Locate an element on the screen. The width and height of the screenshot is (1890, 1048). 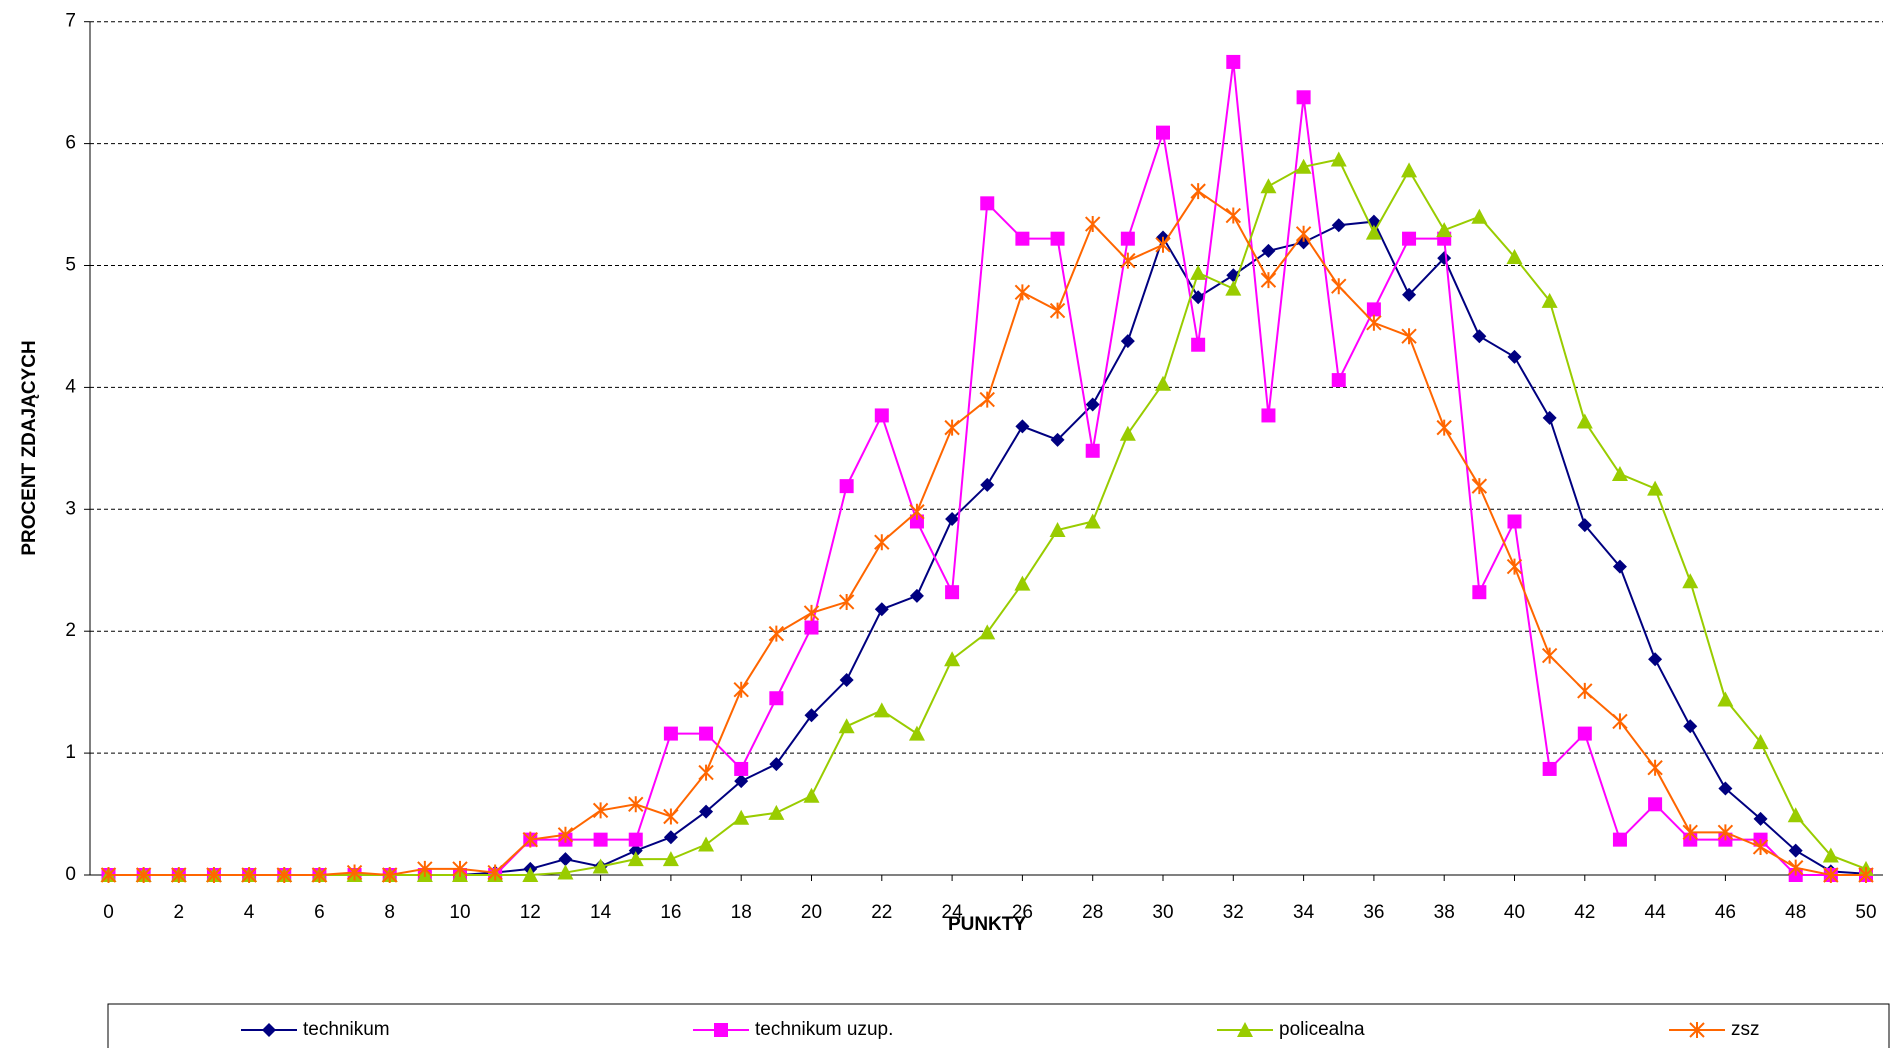
x-tick-label: 12 is located at coordinates (530, 912).